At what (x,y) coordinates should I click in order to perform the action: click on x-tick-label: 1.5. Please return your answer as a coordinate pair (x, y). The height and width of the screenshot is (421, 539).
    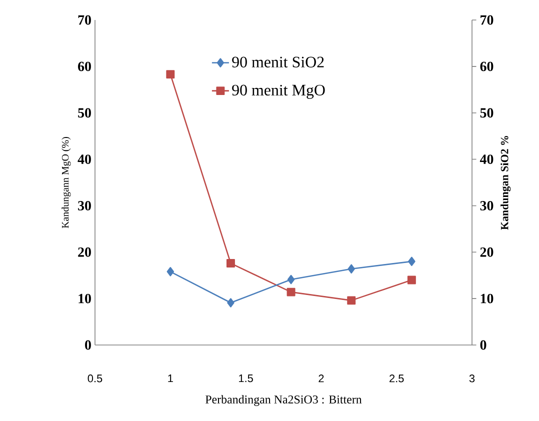
    Looking at the image, I should click on (246, 378).